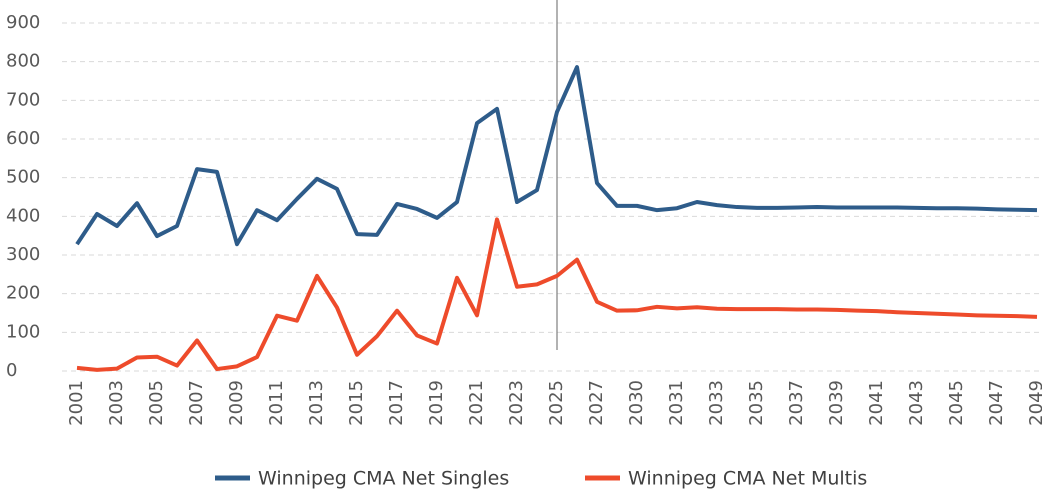  I want to click on x-tick-label: 2019, so click(436, 403).